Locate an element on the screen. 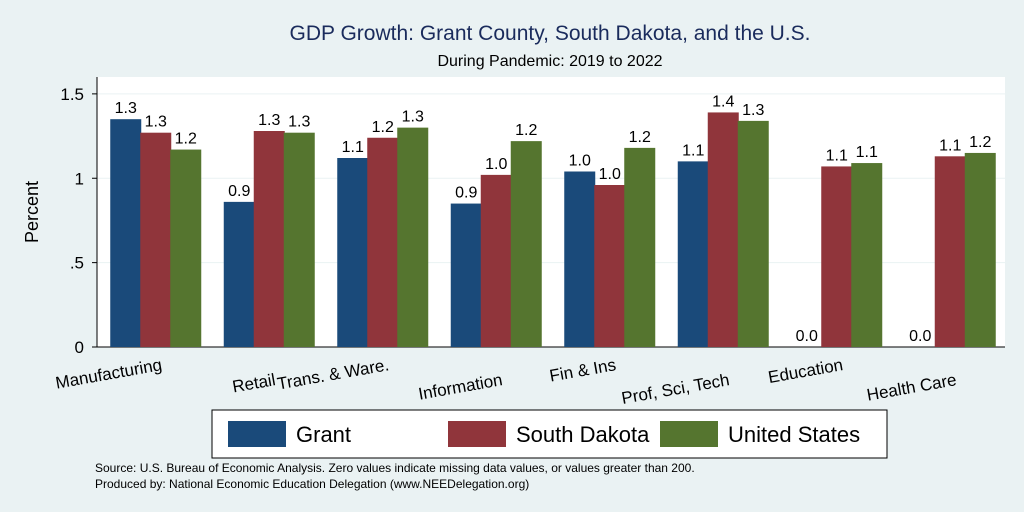 The height and width of the screenshot is (512, 1024). y-tick-label: 0 is located at coordinates (79, 347).